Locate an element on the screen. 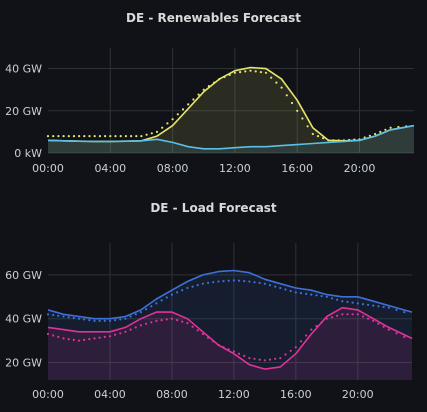  chart-title: DE - Load Forecast is located at coordinates (213, 208).